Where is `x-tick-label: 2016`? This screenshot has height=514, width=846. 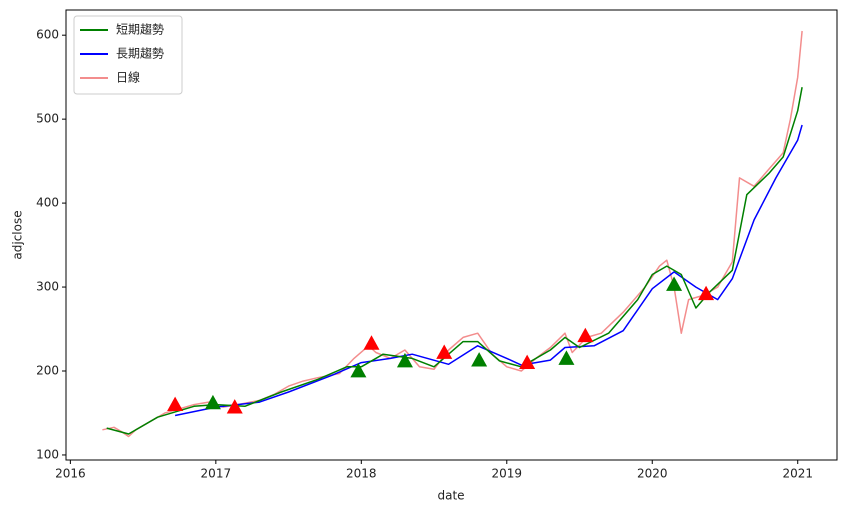 x-tick-label: 2016 is located at coordinates (70, 474).